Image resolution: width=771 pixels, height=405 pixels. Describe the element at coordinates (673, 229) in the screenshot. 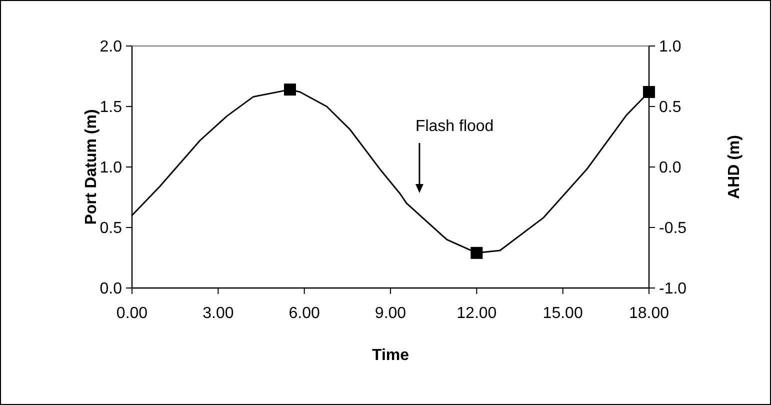

I see `y2-tick-label: -0.5` at that location.